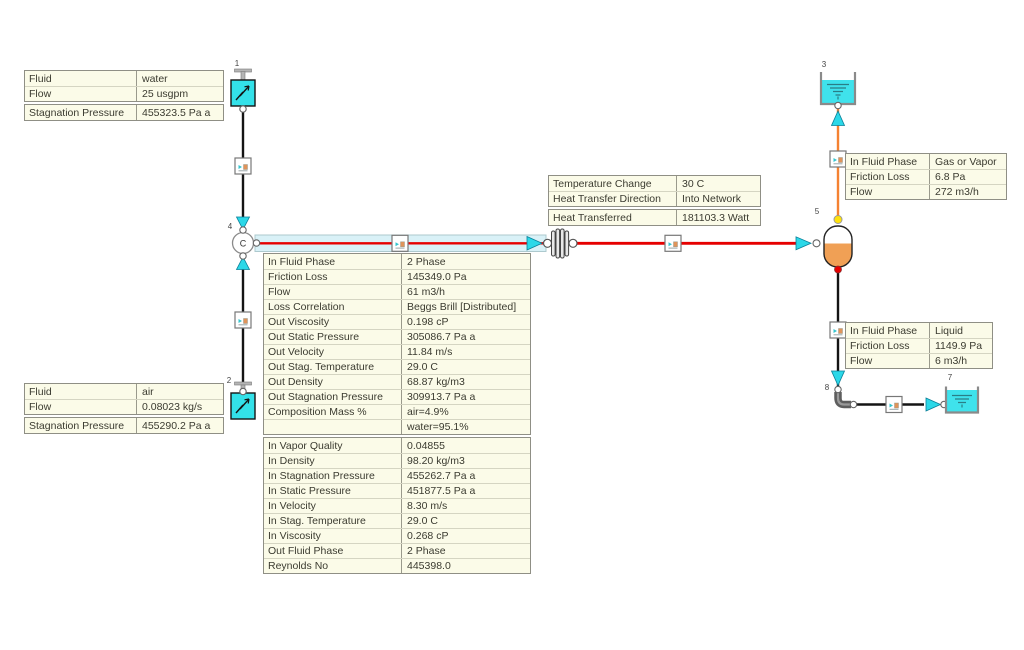 This screenshot has height=650, width=1024. What do you see at coordinates (426, 445) in the screenshot?
I see `row-value: 0.04855` at bounding box center [426, 445].